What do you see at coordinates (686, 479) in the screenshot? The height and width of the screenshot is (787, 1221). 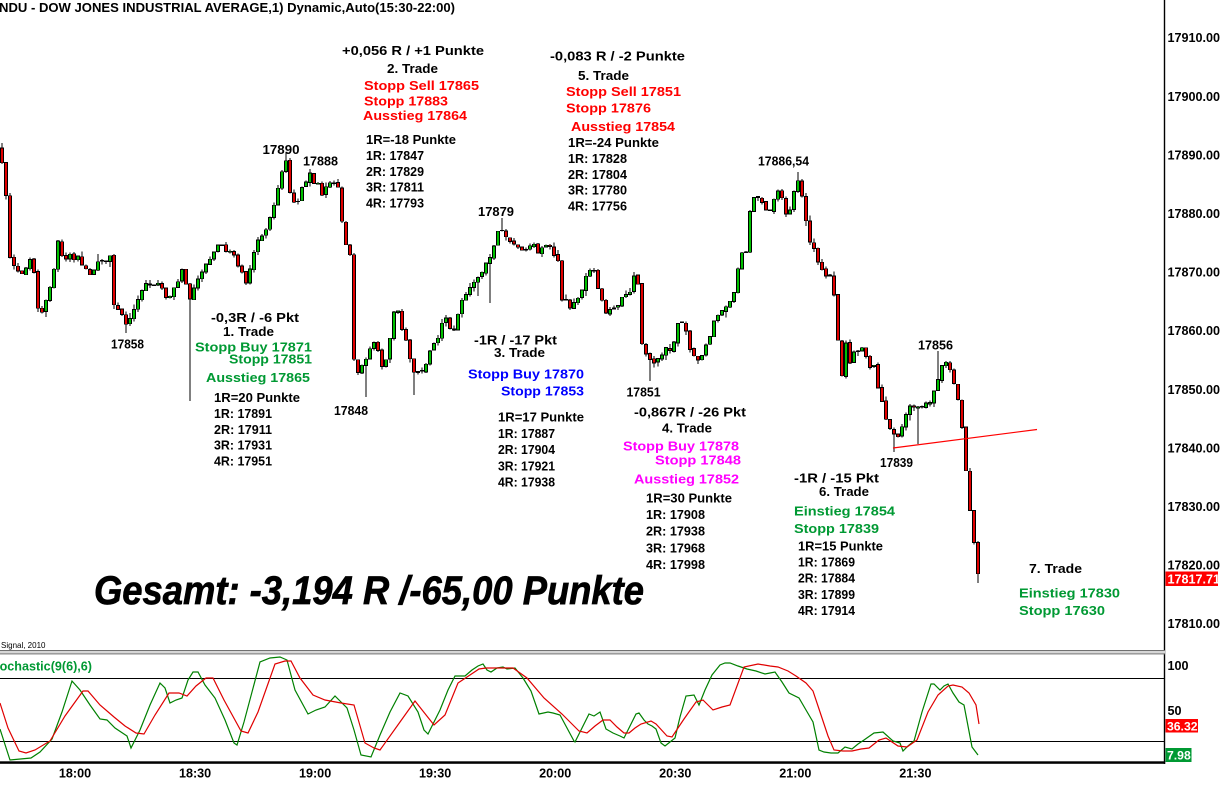 I see `svg-text: Ausstieg 17852` at bounding box center [686, 479].